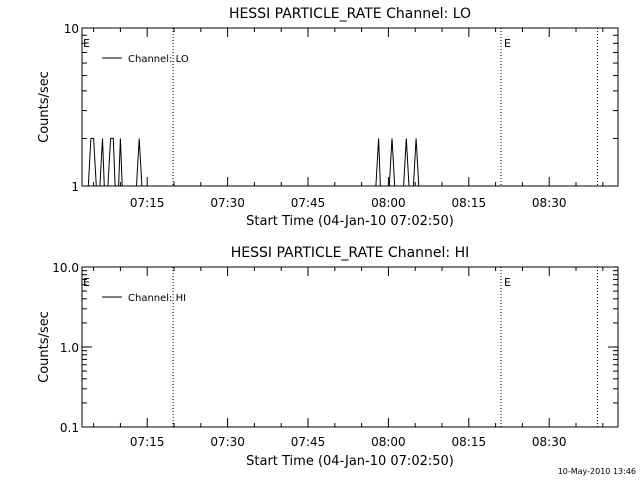  What do you see at coordinates (350, 14) in the screenshot?
I see `chart-title: HESSI PARTICLE_RATE Channel: LO` at bounding box center [350, 14].